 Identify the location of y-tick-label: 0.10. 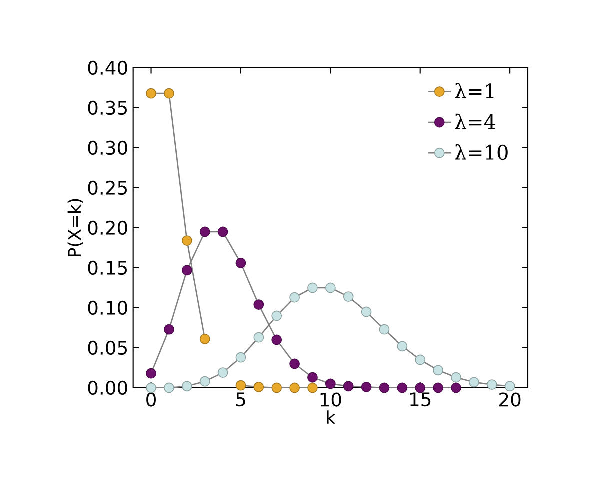
(108, 308).